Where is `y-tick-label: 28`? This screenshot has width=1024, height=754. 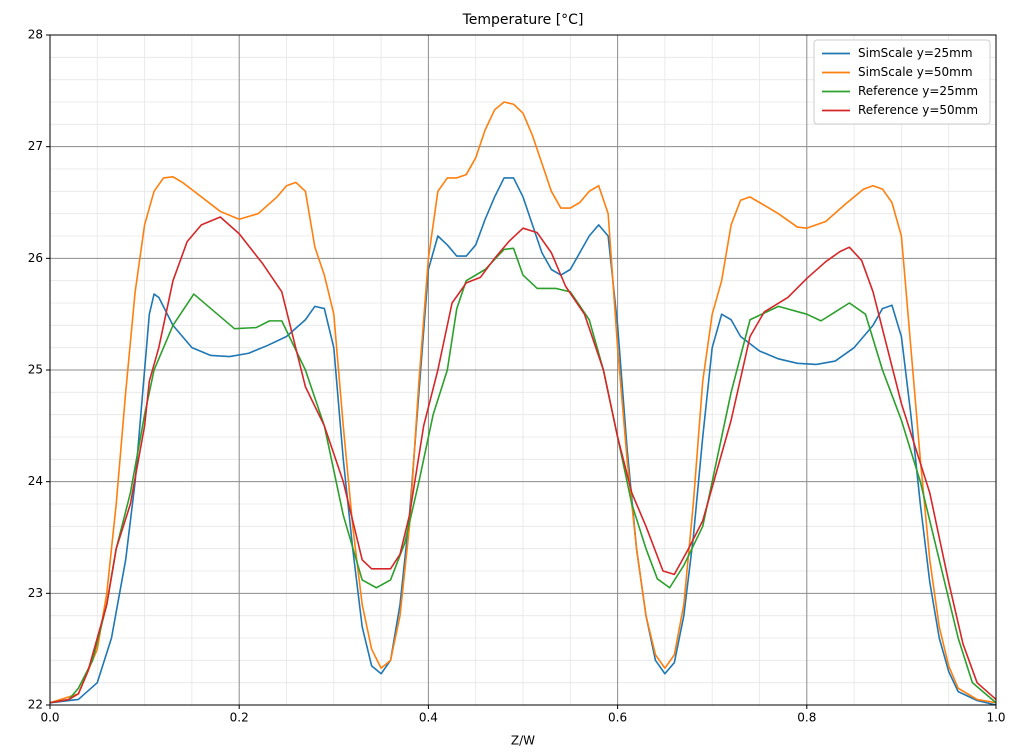
y-tick-label: 28 is located at coordinates (35, 35).